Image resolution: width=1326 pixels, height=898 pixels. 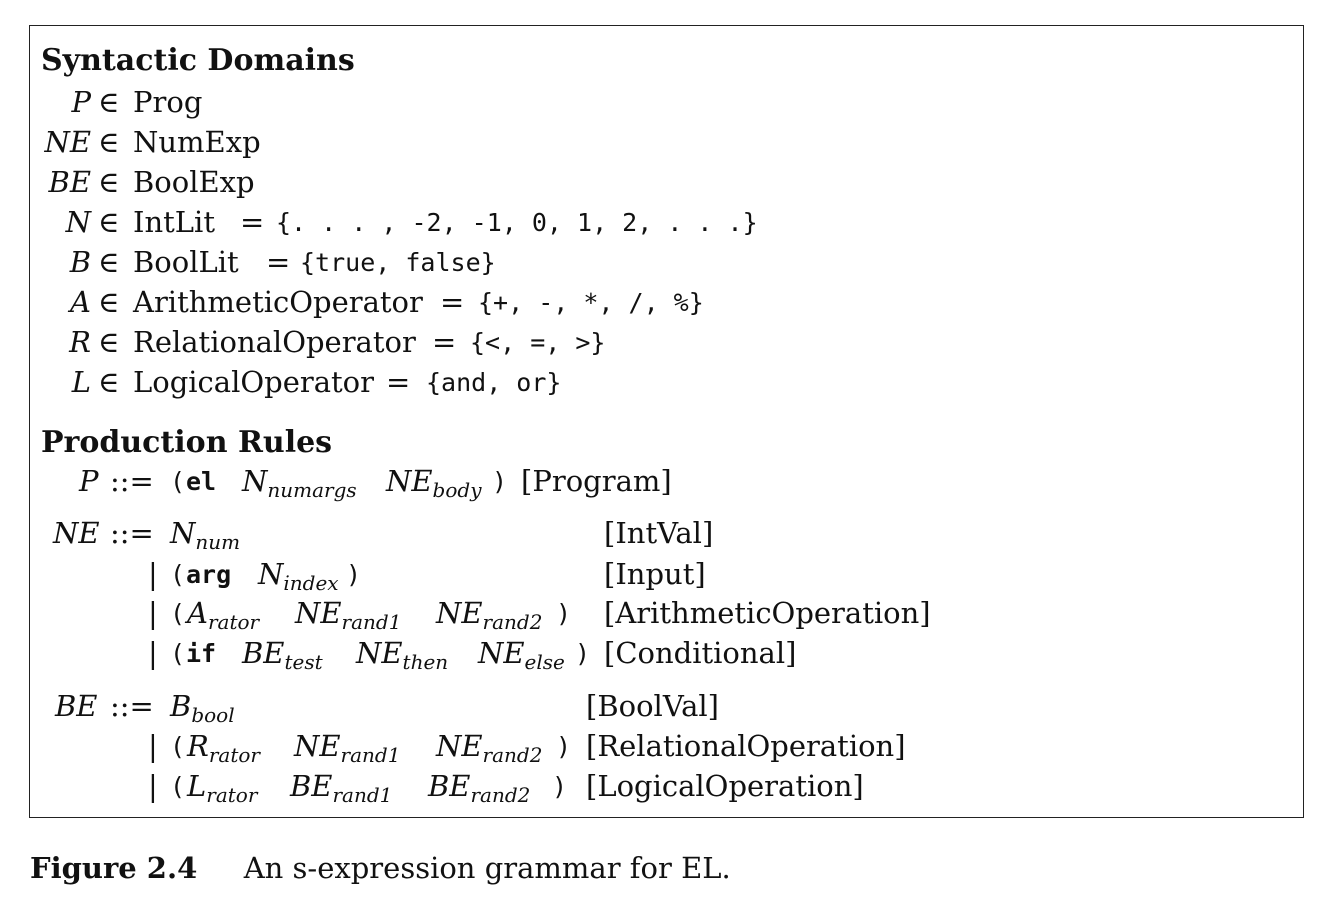 I want to click on rule-term: Lrator, so click(x=222, y=787).